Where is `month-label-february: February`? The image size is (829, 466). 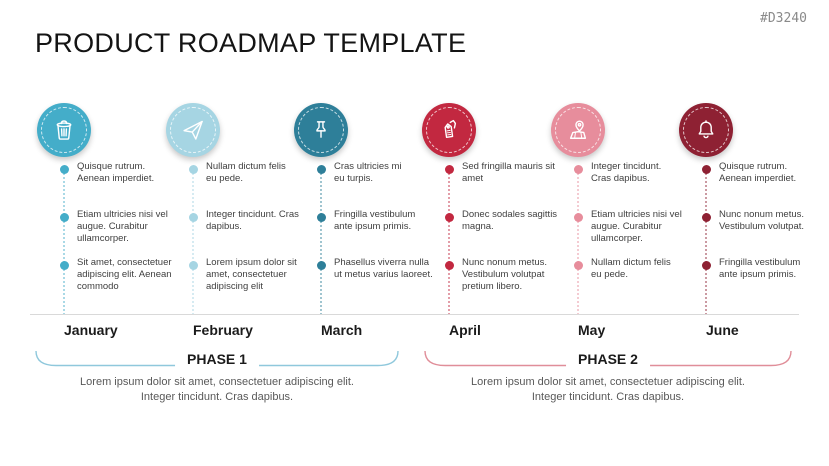
month-label-february: February is located at coordinates (223, 330).